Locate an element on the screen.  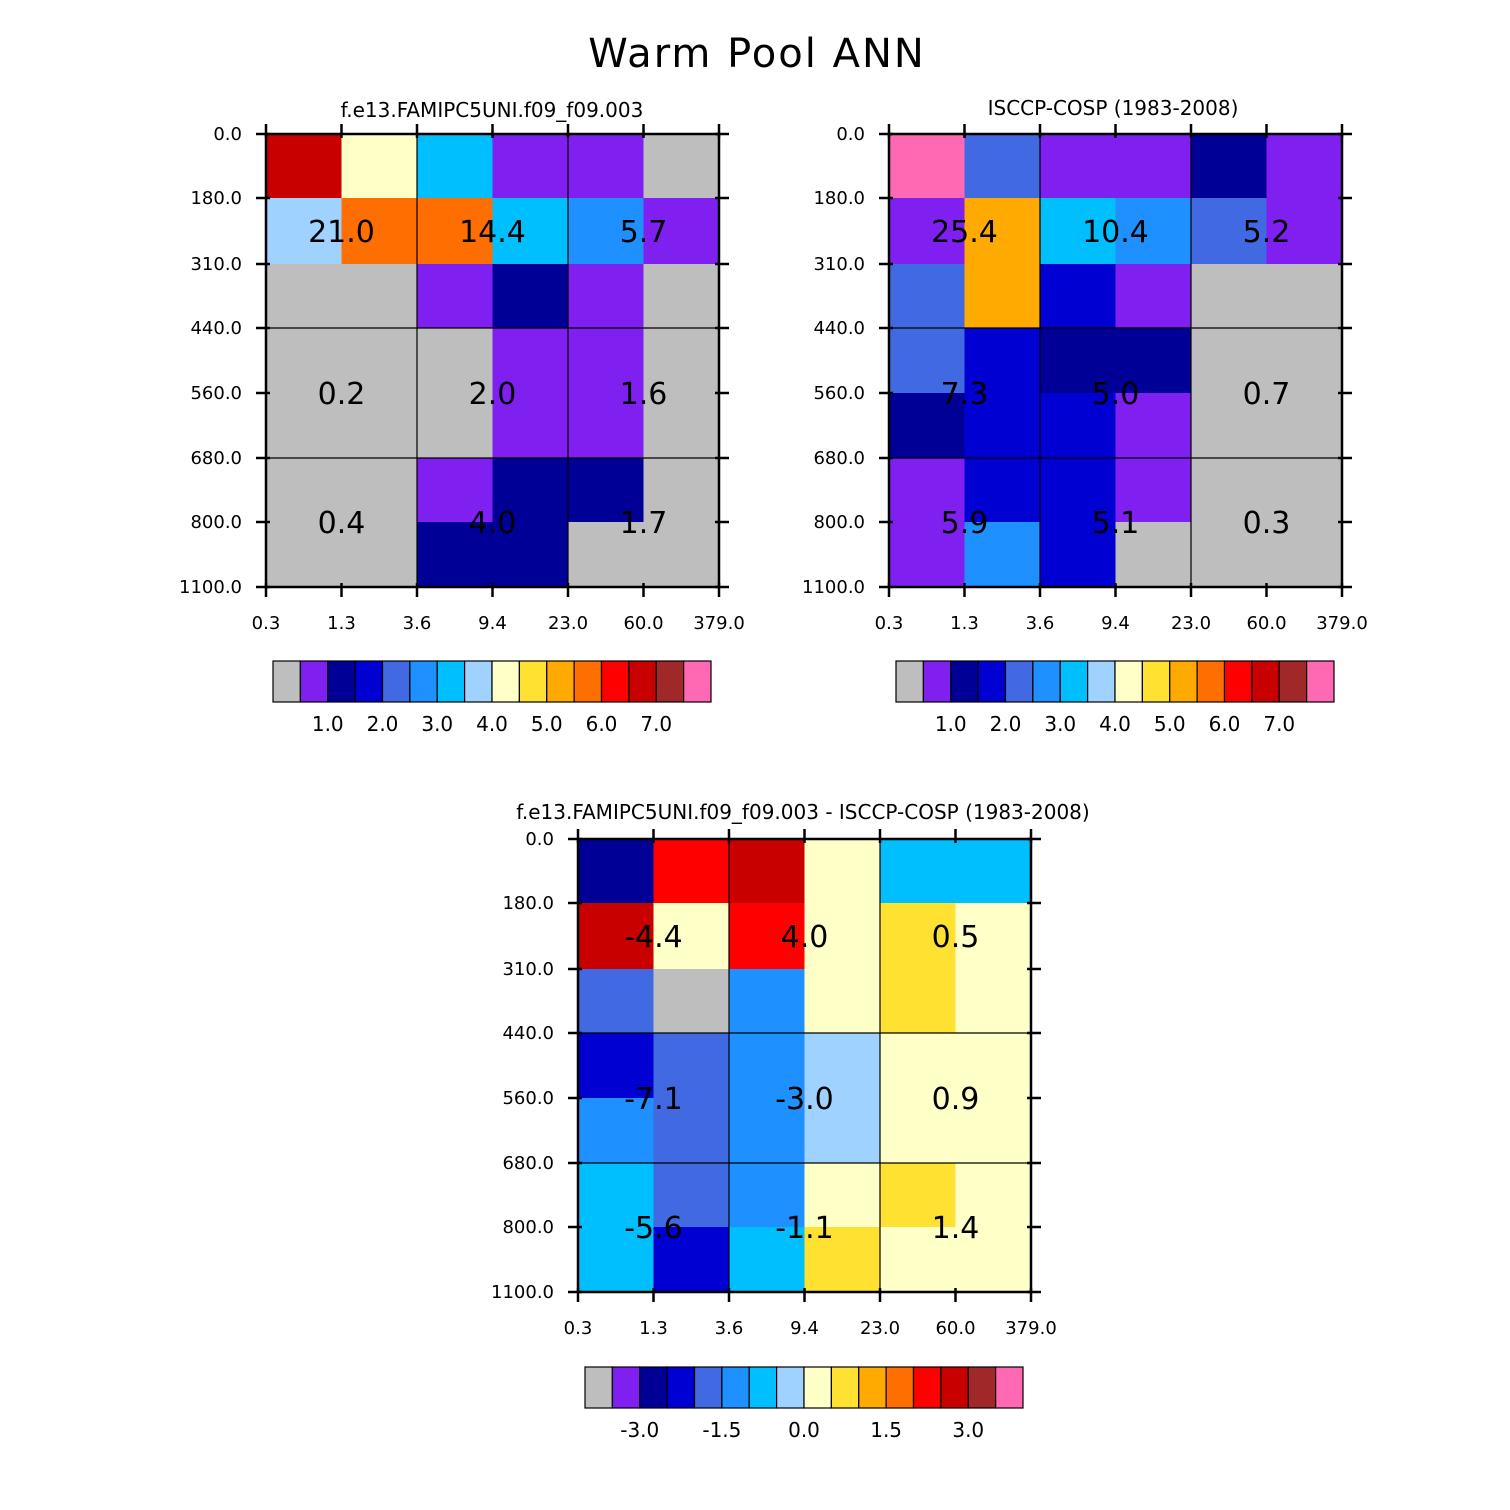
cell-value-label: 5.0 is located at coordinates (1116, 394).